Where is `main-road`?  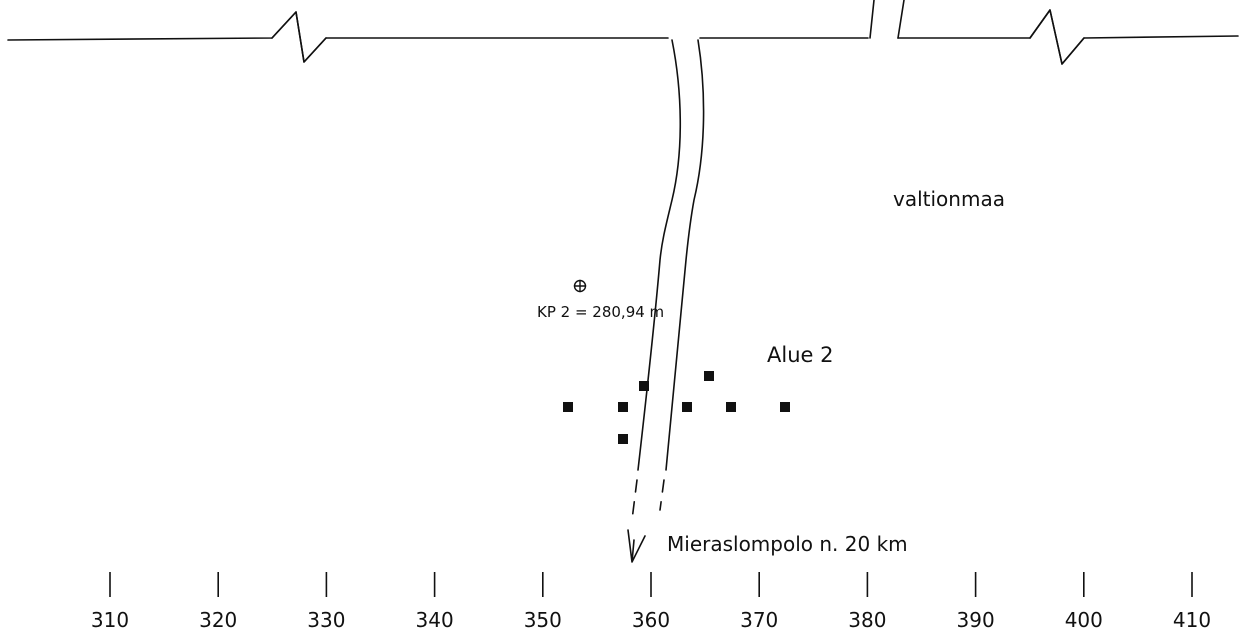
main-road is located at coordinates (623, 37).